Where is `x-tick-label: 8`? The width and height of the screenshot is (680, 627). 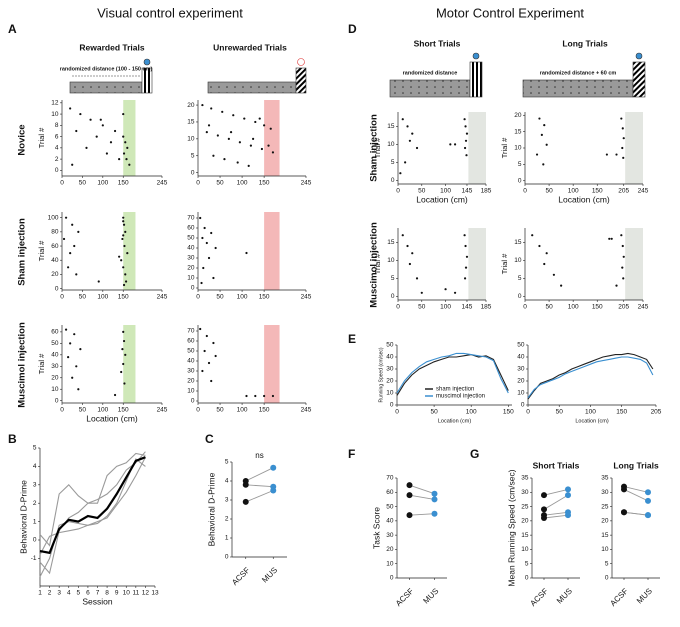
x-tick-label: 8 is located at coordinates (107, 593).